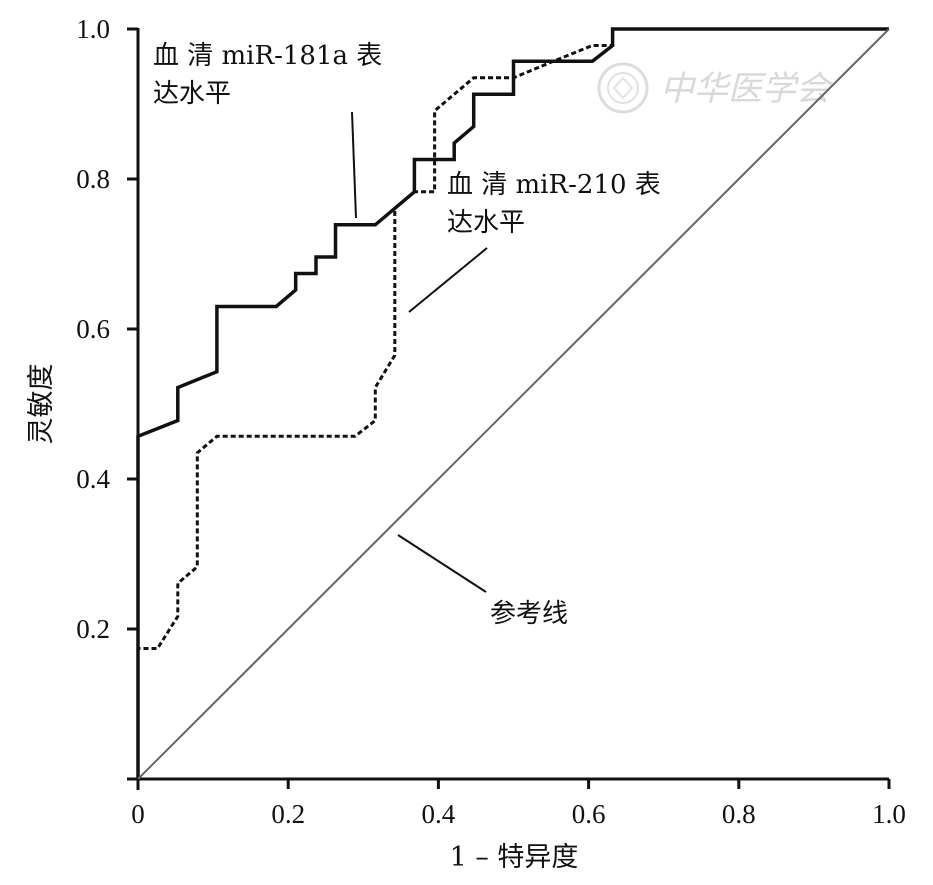 Image resolution: width=933 pixels, height=885 pixels. What do you see at coordinates (138, 814) in the screenshot?
I see `x-tick-label: 0` at bounding box center [138, 814].